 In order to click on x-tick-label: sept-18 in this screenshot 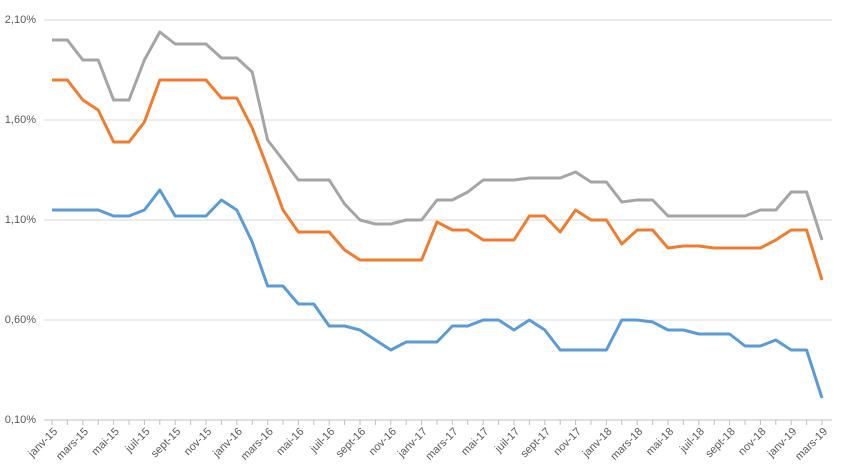, I will do `click(720, 443)`.